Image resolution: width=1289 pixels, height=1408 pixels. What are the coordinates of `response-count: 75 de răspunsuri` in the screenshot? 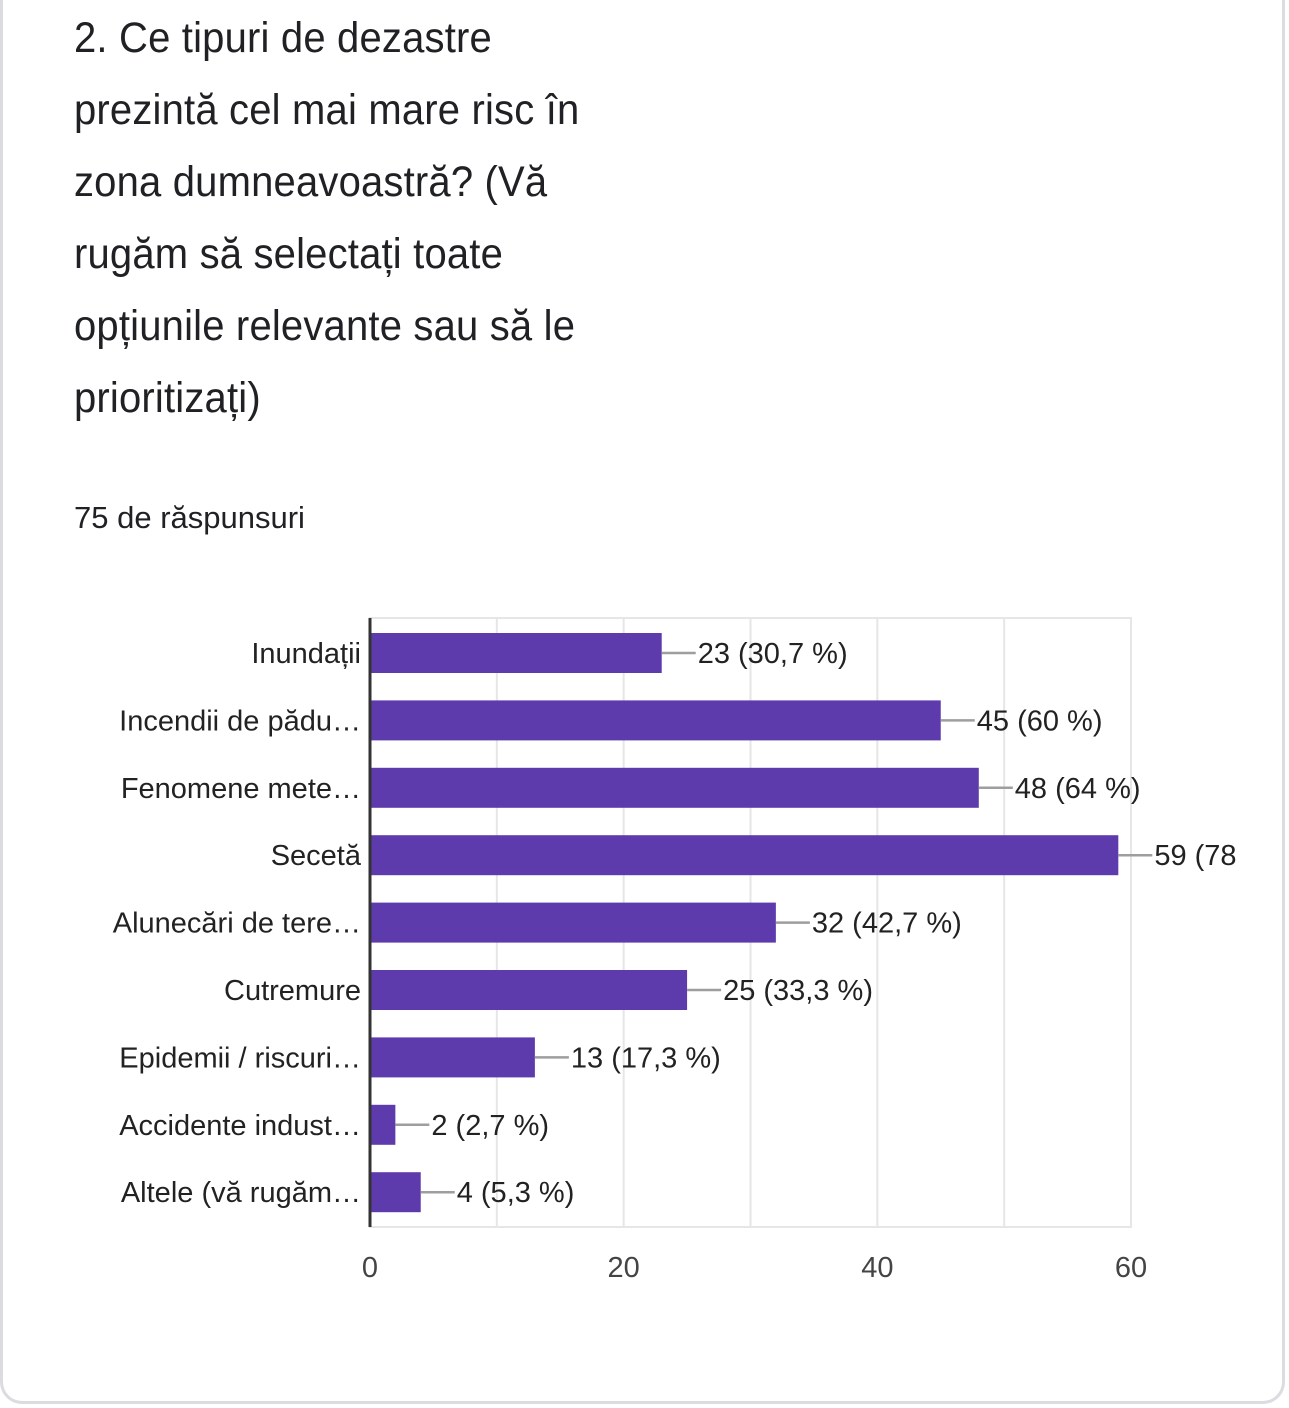 It's located at (189, 517).